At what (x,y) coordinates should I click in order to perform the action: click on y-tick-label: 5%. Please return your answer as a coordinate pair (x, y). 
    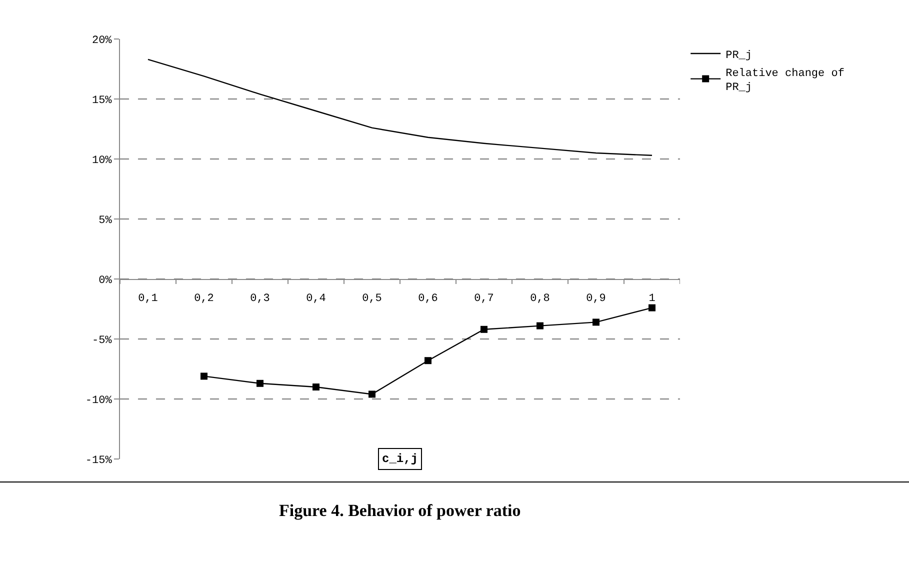
    Looking at the image, I should click on (105, 220).